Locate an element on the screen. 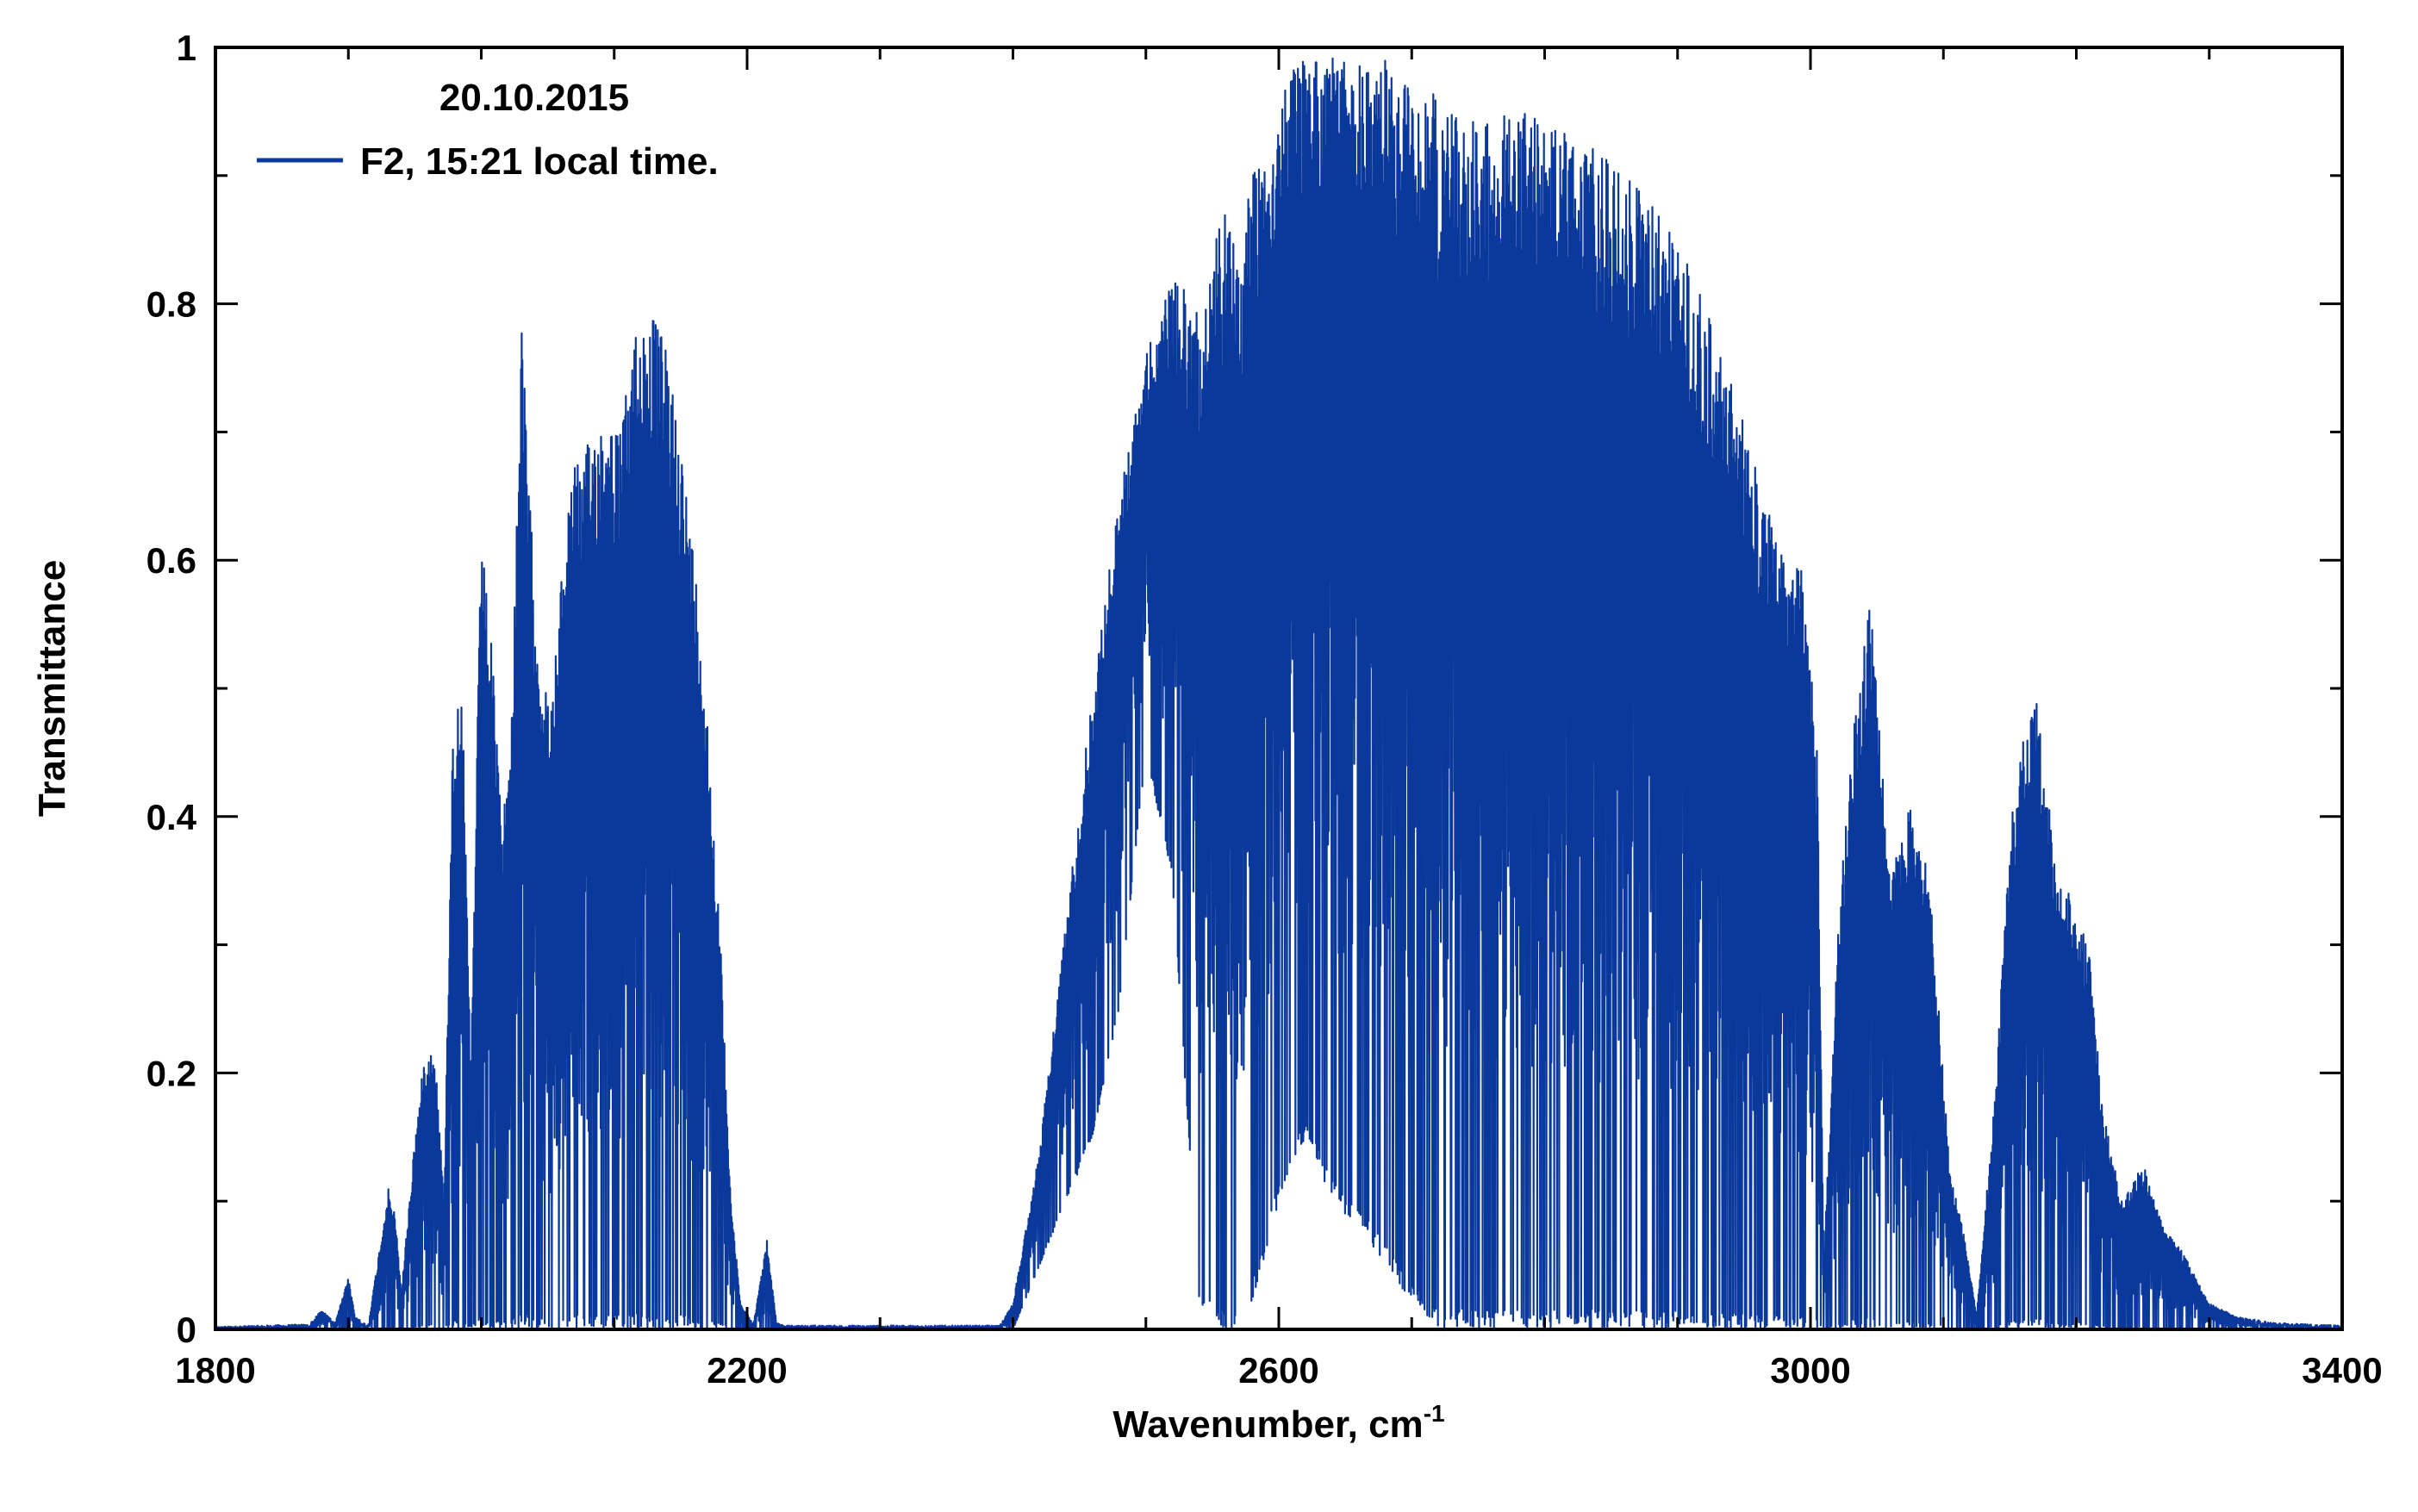 This screenshot has height=1512, width=2418. legend-header: 20.10.2015 is located at coordinates (534, 98).